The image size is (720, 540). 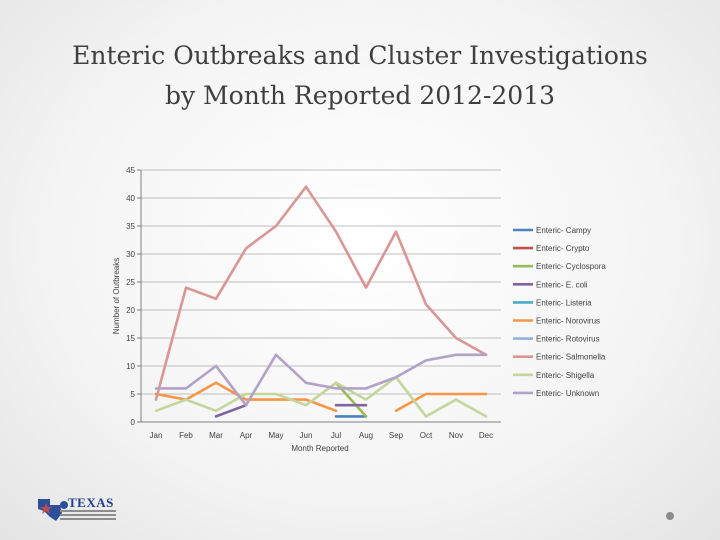 I want to click on x-tick-label: Apr, so click(x=246, y=435).